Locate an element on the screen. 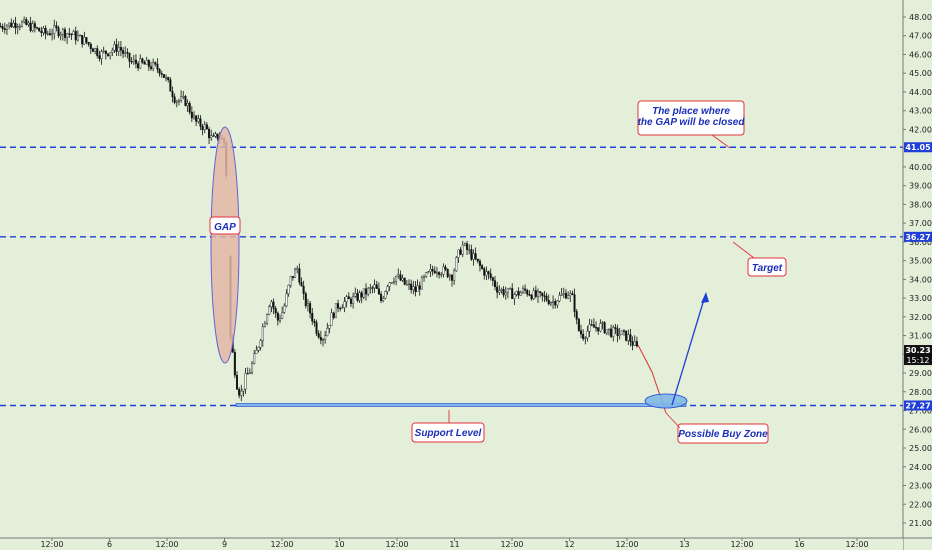  level-price-label: 41.05 is located at coordinates (918, 147).